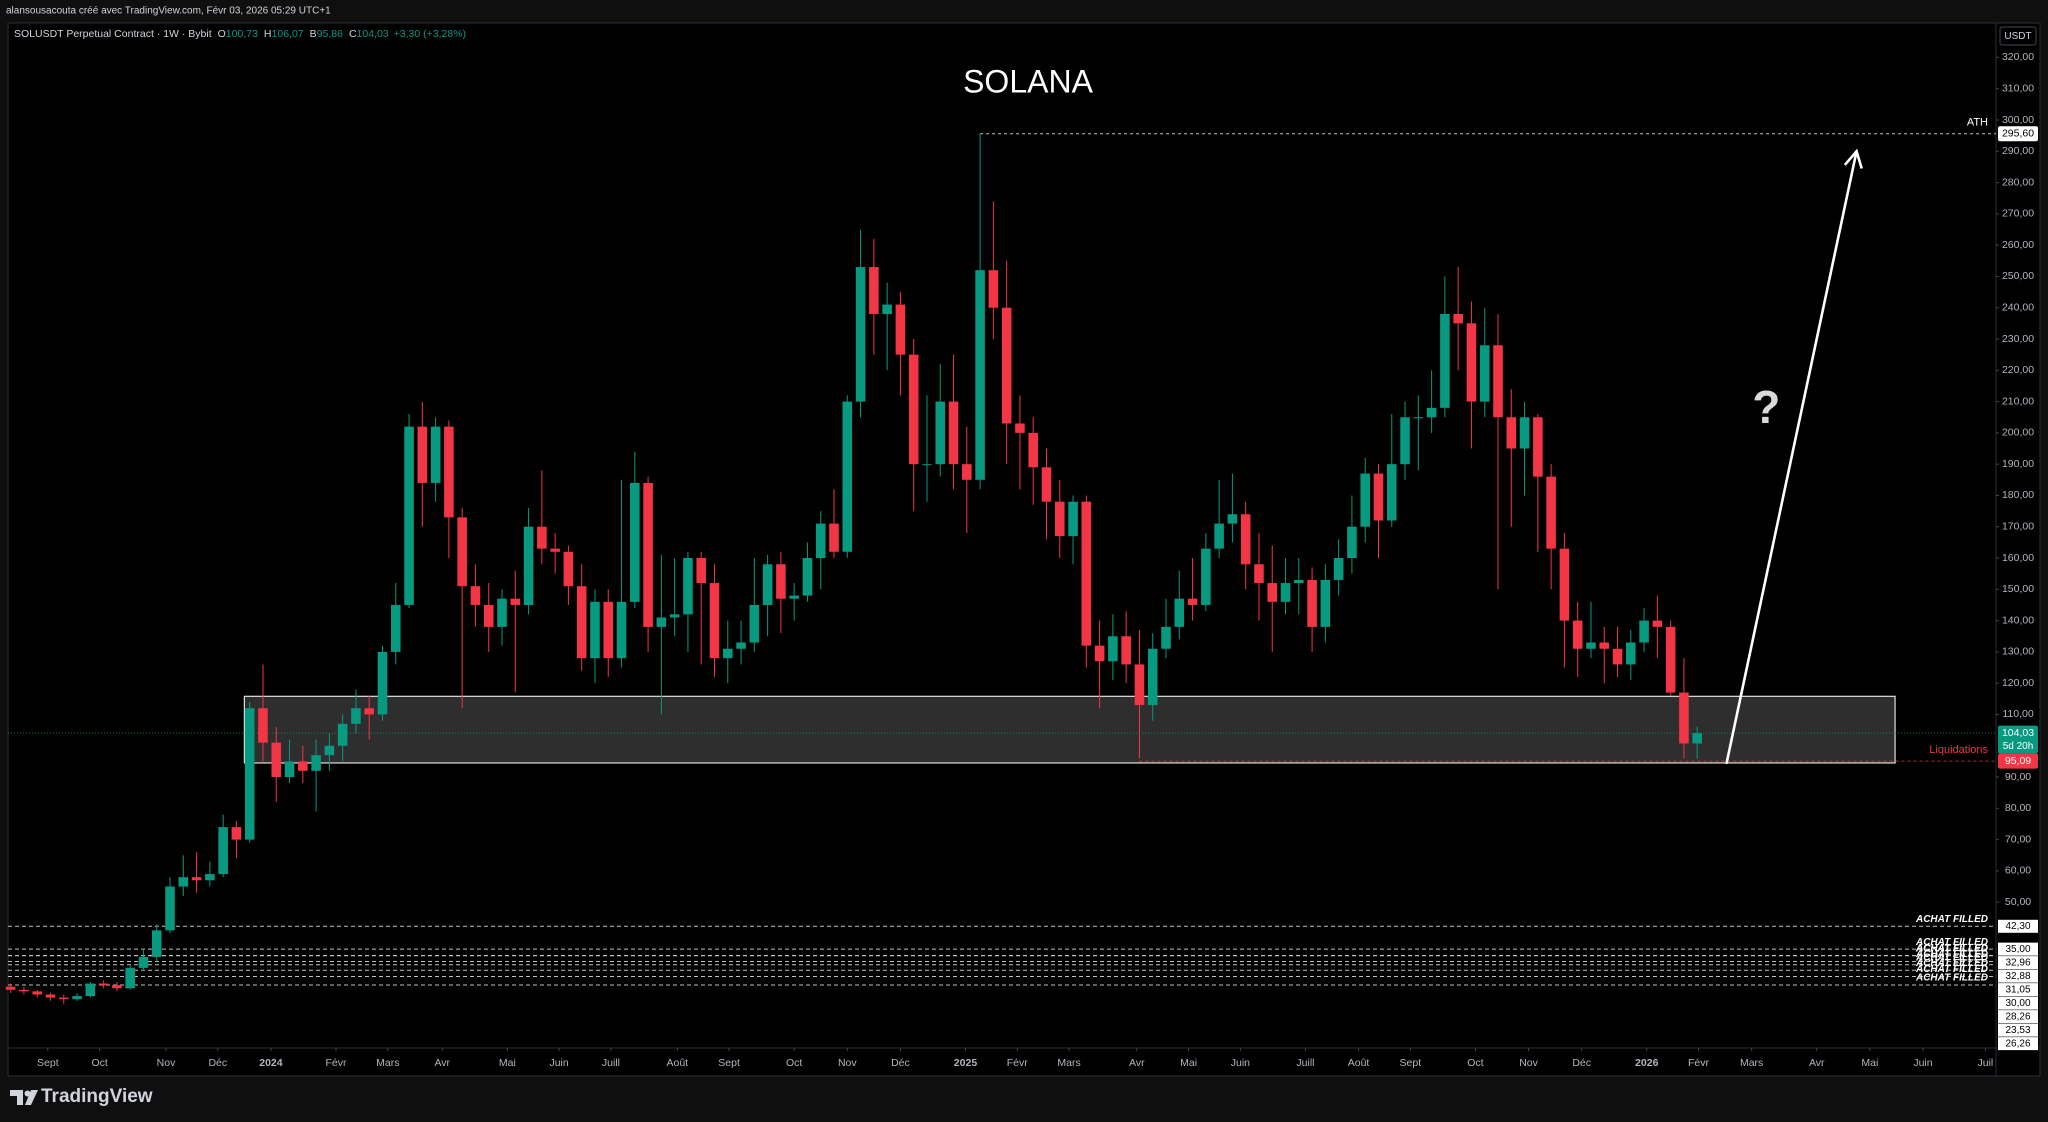  I want to click on x-tick-label: Mars, so click(1751, 1063).